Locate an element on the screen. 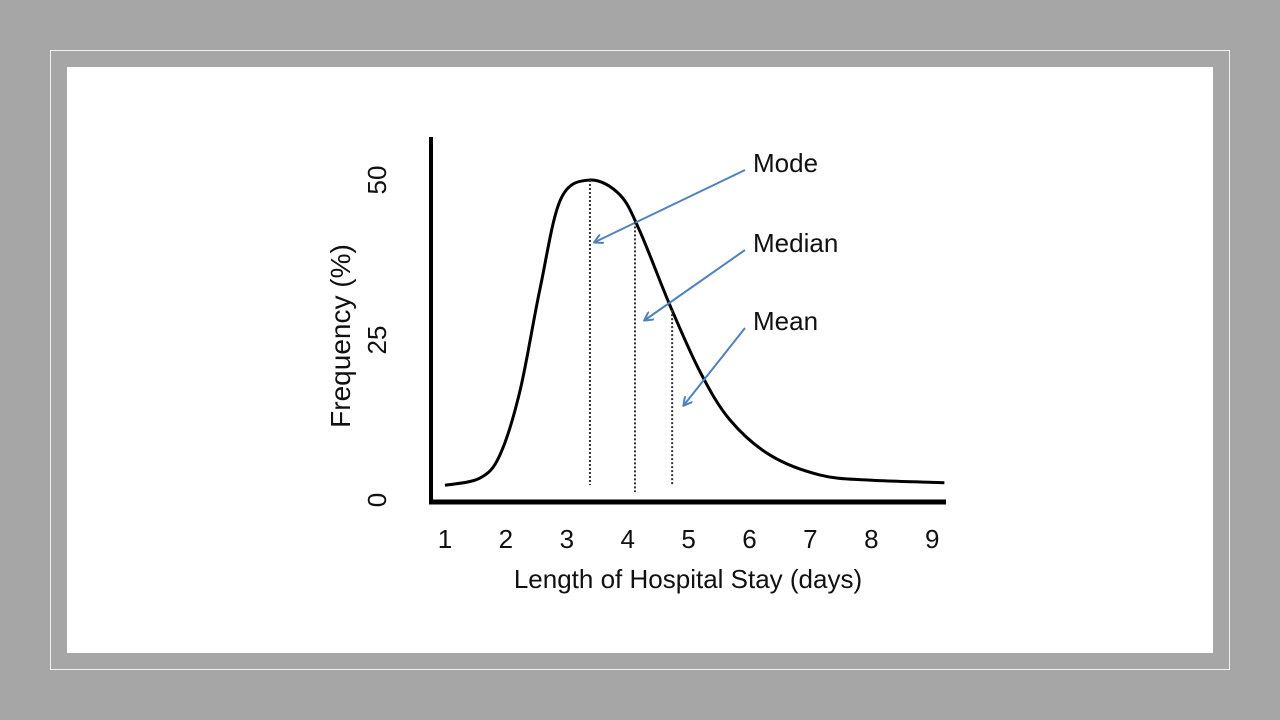 This screenshot has width=1280, height=720. y-tick-label: 50 is located at coordinates (377, 180).